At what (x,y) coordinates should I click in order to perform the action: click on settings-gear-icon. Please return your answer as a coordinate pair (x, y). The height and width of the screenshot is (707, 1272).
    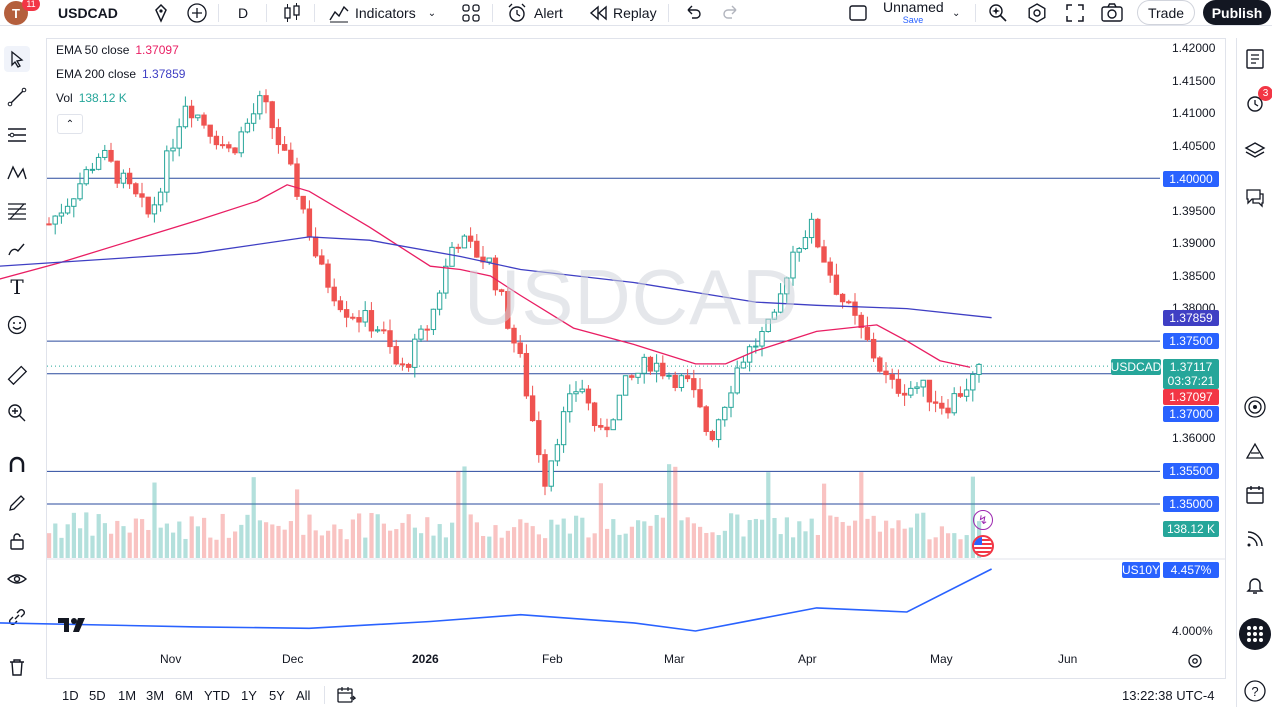
    Looking at the image, I should click on (1037, 13).